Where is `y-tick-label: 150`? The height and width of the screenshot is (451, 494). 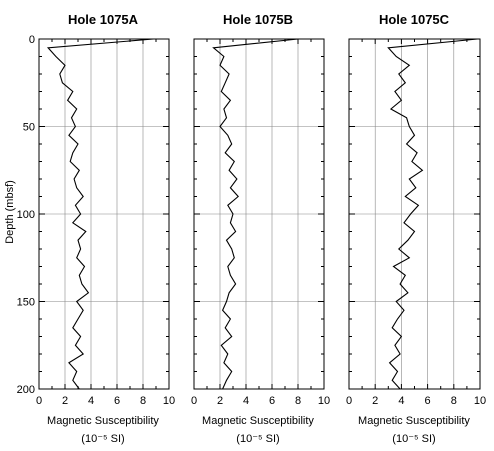 y-tick-label: 150 is located at coordinates (26, 303).